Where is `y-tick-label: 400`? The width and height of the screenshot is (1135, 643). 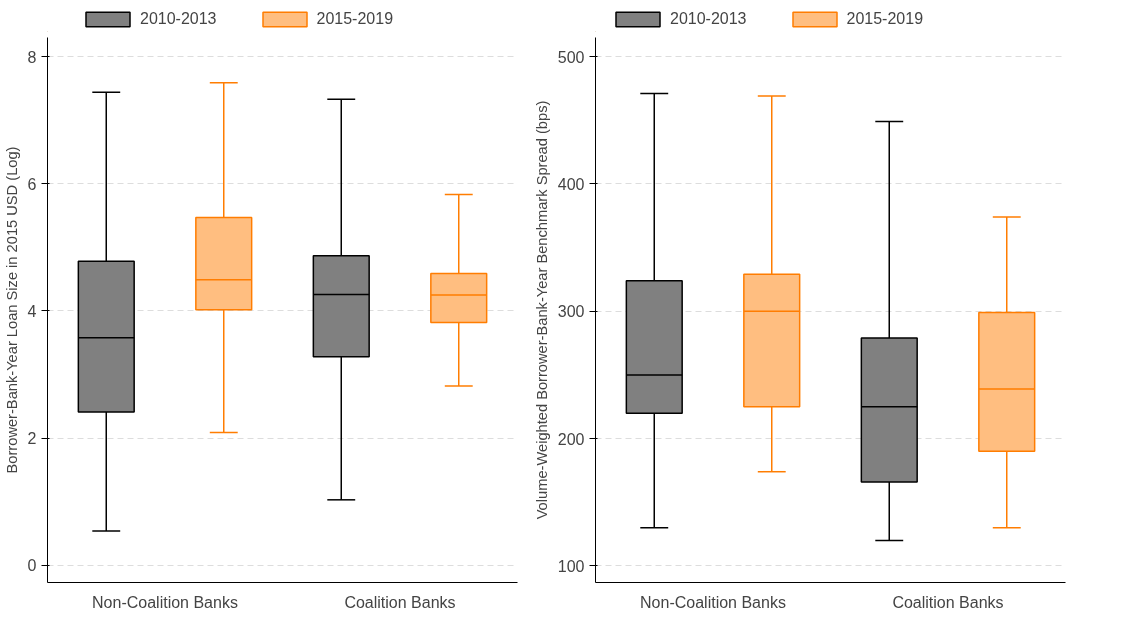 y-tick-label: 400 is located at coordinates (571, 184).